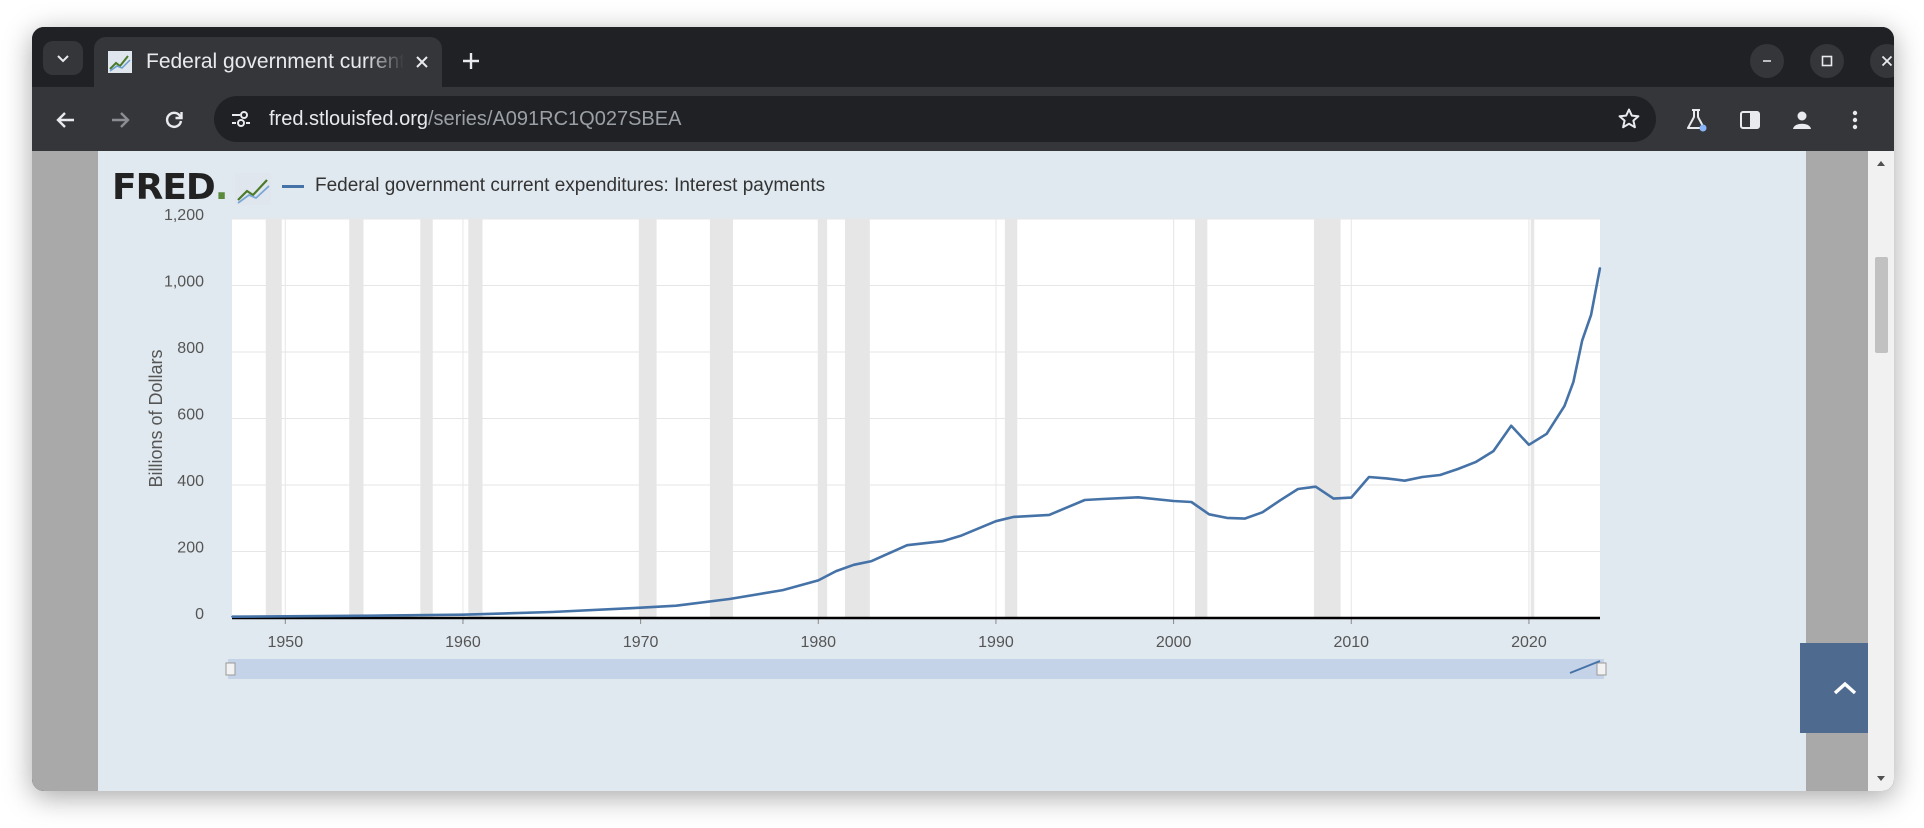 The height and width of the screenshot is (828, 1924). Describe the element at coordinates (1845, 688) in the screenshot. I see `chevron-up-icon` at that location.